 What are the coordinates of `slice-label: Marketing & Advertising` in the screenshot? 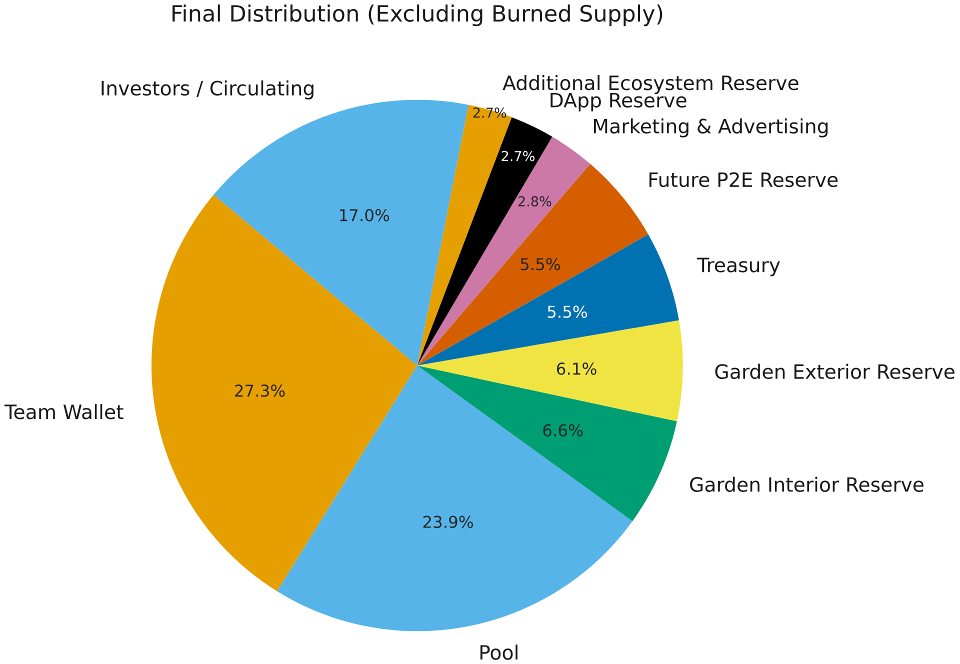 It's located at (711, 128).